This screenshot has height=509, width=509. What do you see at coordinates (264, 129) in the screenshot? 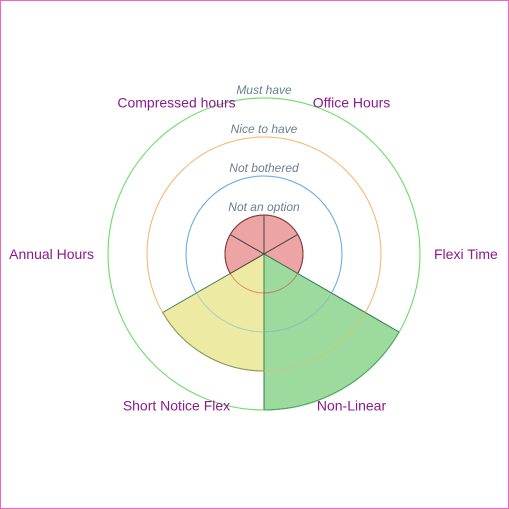
I see `ring-label-3: Nice to have` at bounding box center [264, 129].